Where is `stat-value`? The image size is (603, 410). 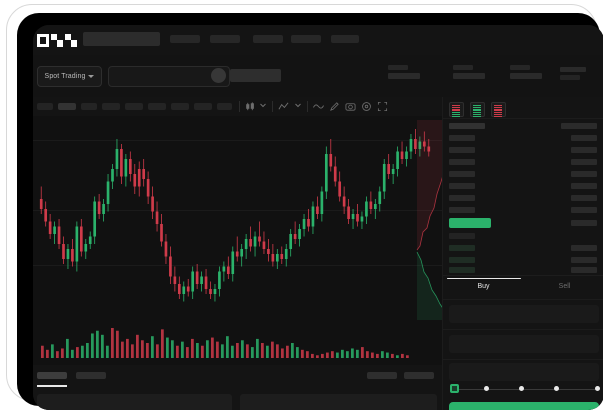 stat-value is located at coordinates (404, 76).